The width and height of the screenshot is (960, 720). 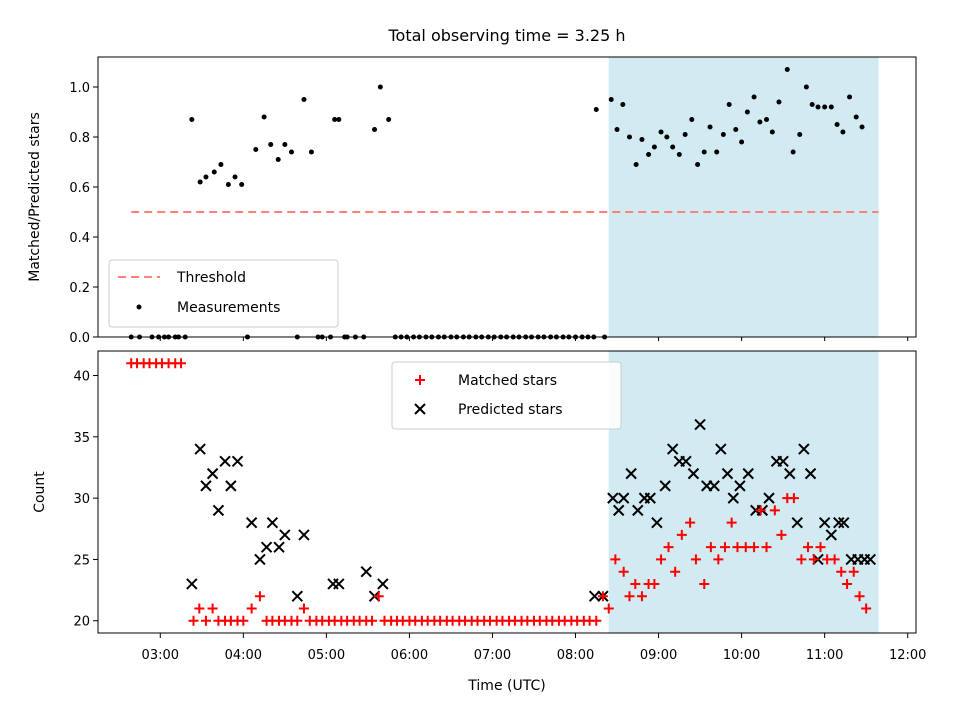 I want to click on x-tick-label: 05:00, so click(x=326, y=655).